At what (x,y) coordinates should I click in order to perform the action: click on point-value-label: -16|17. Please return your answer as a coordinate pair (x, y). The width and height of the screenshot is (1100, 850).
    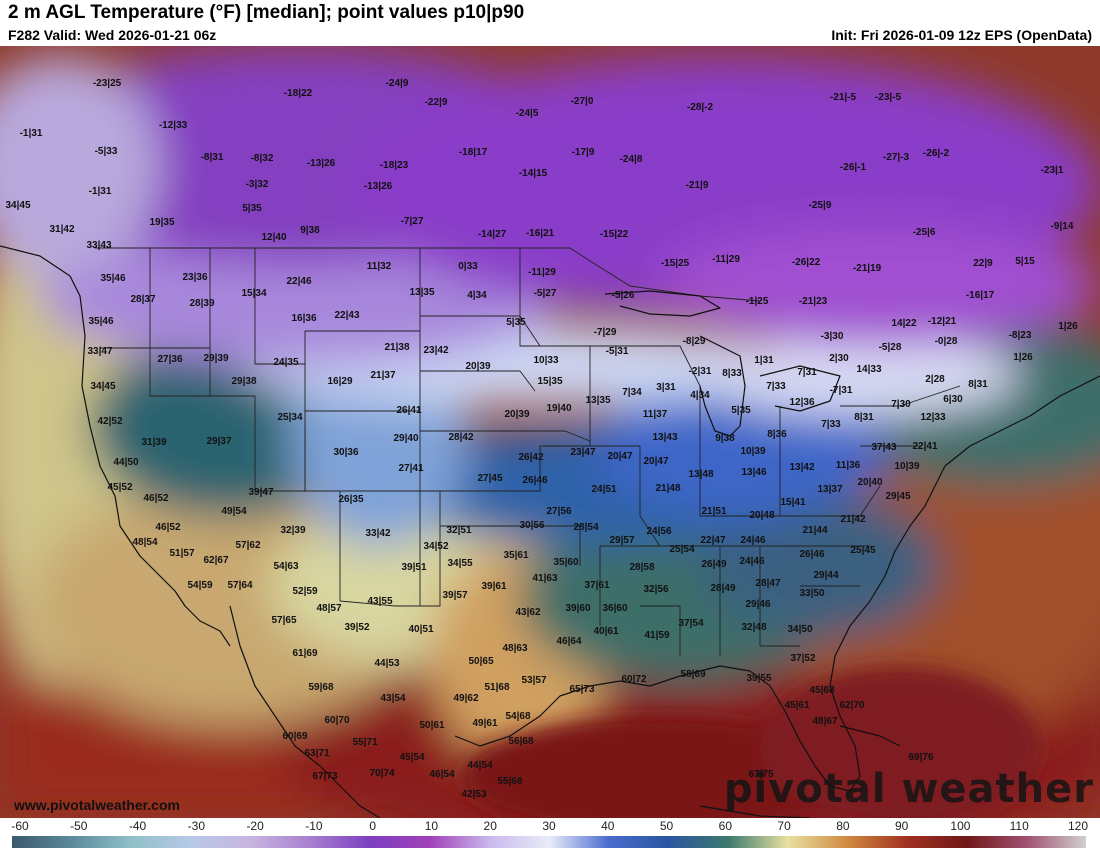
    Looking at the image, I should click on (980, 295).